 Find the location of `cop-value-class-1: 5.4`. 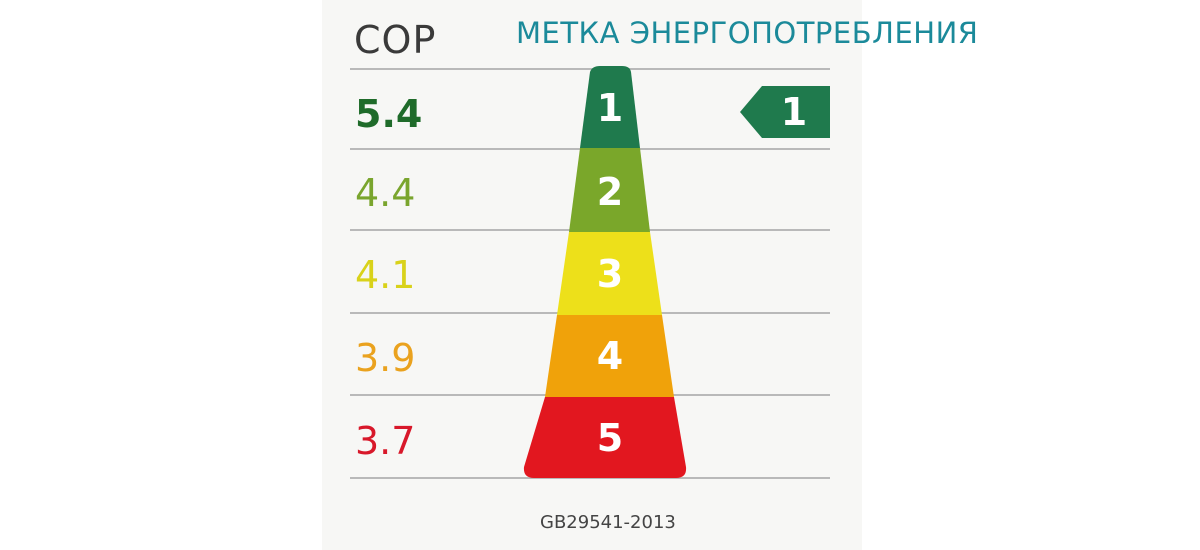

cop-value-class-1: 5.4 is located at coordinates (389, 114).